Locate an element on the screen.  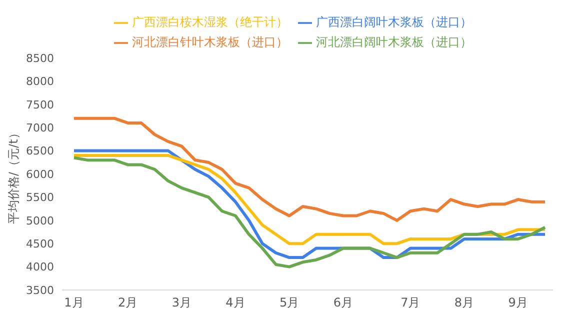
y-tick-label: 4000 is located at coordinates (40, 267).